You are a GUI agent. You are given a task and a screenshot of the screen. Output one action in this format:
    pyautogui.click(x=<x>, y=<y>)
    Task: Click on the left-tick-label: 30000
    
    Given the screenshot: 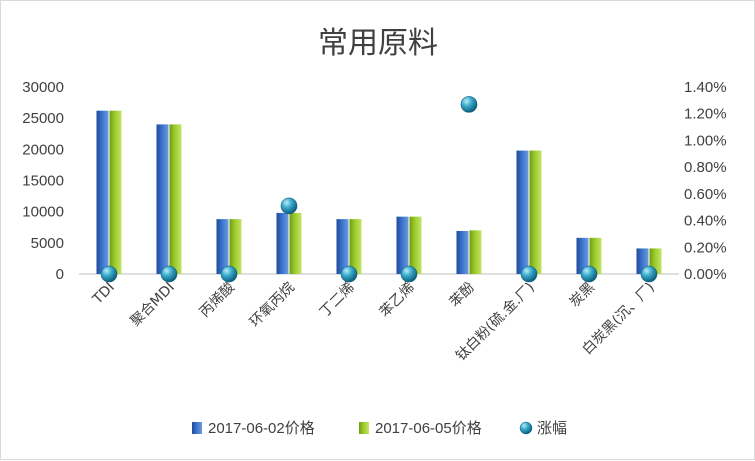 What is the action you would take?
    pyautogui.click(x=43, y=87)
    